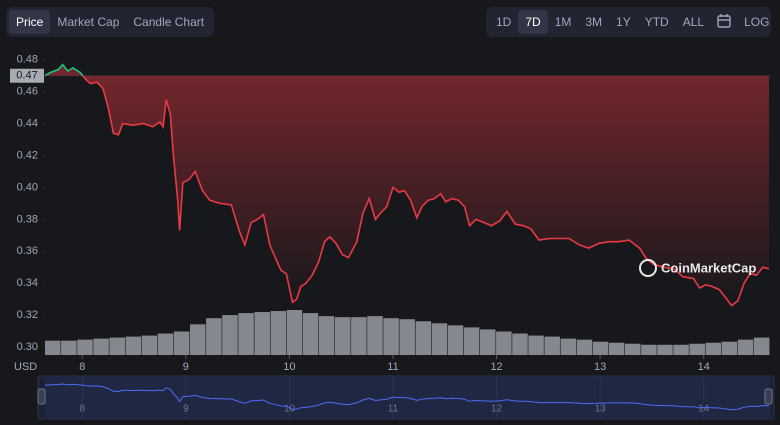 The height and width of the screenshot is (425, 780). I want to click on button: YTD, so click(656, 22).